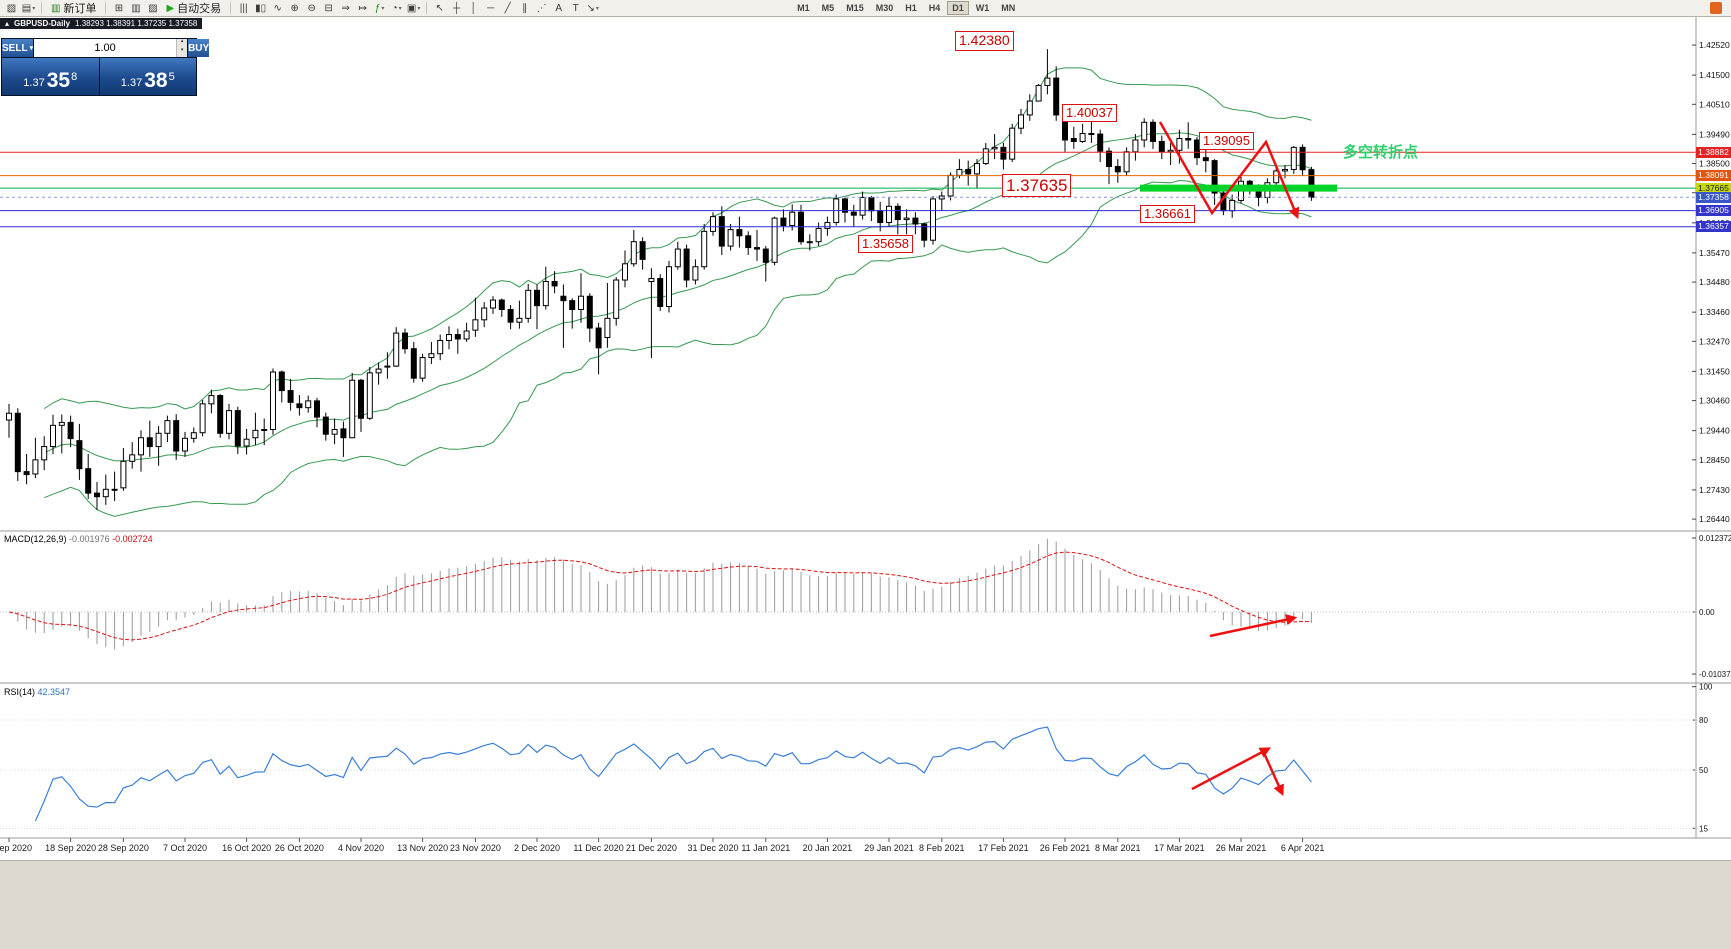 Image resolution: width=1731 pixels, height=949 pixels. What do you see at coordinates (294, 8) in the screenshot?
I see `zoom-in-icon: ⊕` at bounding box center [294, 8].